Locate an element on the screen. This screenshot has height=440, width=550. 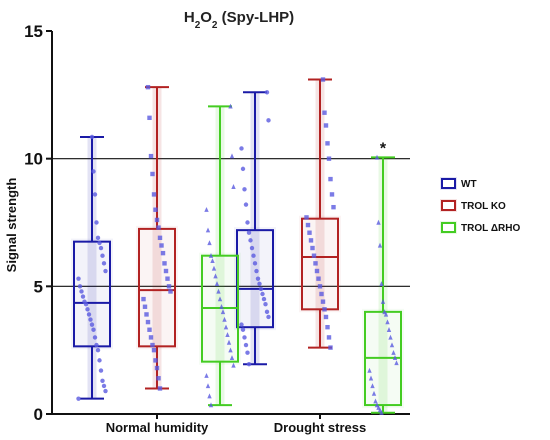
y-axis-label: Signal strength is located at coordinates (11, 225).